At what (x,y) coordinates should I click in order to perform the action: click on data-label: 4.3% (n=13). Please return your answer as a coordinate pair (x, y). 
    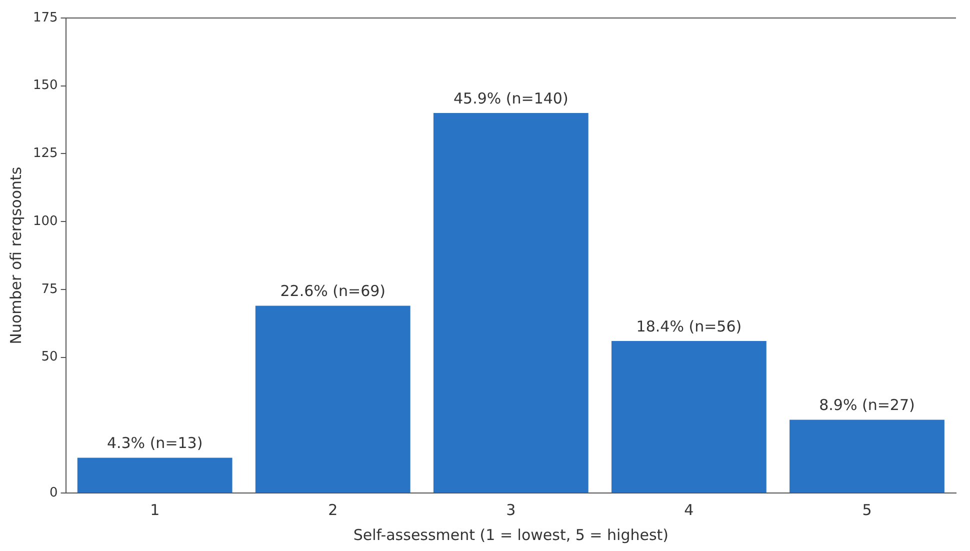
    Looking at the image, I should click on (154, 443).